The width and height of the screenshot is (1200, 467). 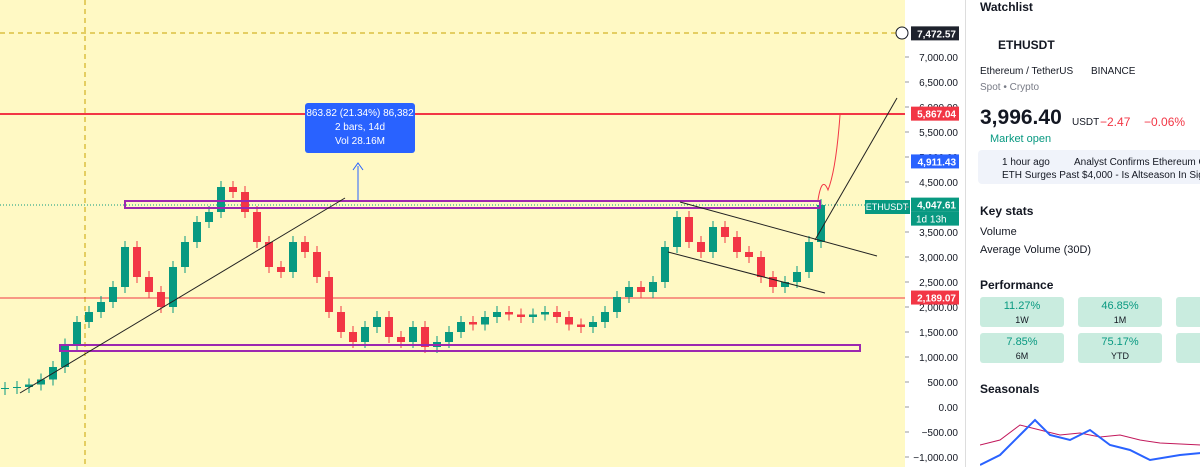 I want to click on seasonals-chart, so click(x=1090, y=442).